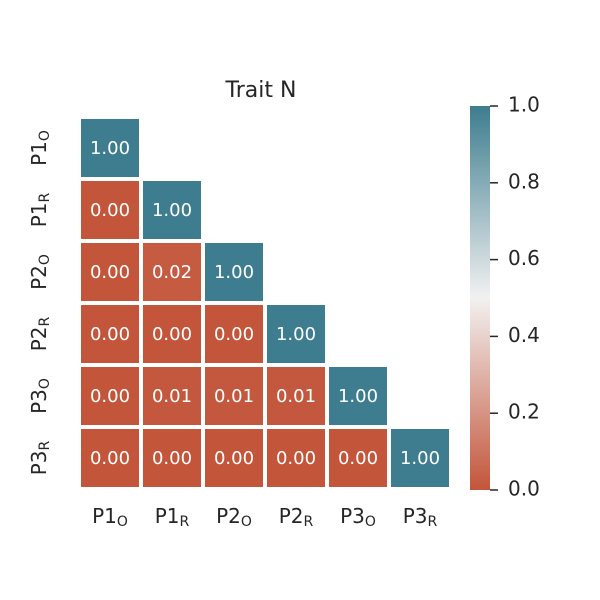 The height and width of the screenshot is (600, 600). I want to click on y-tick-label: P2R, so click(40, 333).